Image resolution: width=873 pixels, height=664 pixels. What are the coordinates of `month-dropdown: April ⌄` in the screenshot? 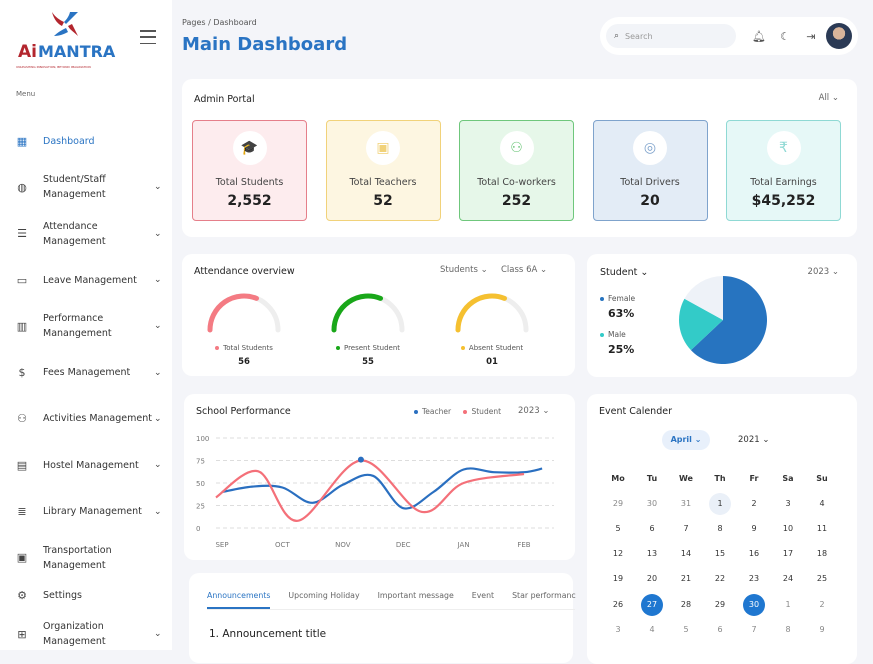 It's located at (686, 440).